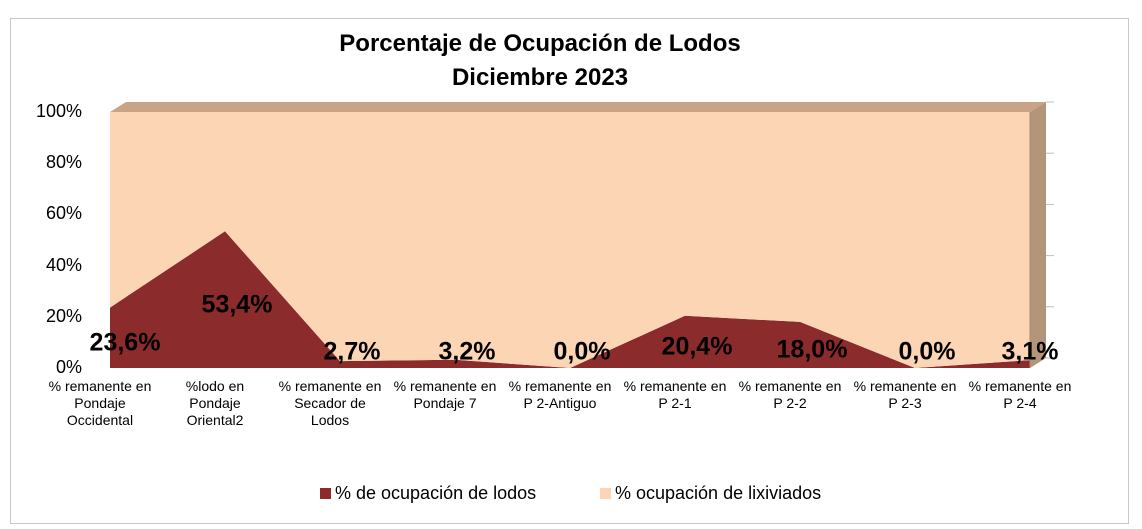  I want to click on data-label: 3,1%, so click(1030, 351).